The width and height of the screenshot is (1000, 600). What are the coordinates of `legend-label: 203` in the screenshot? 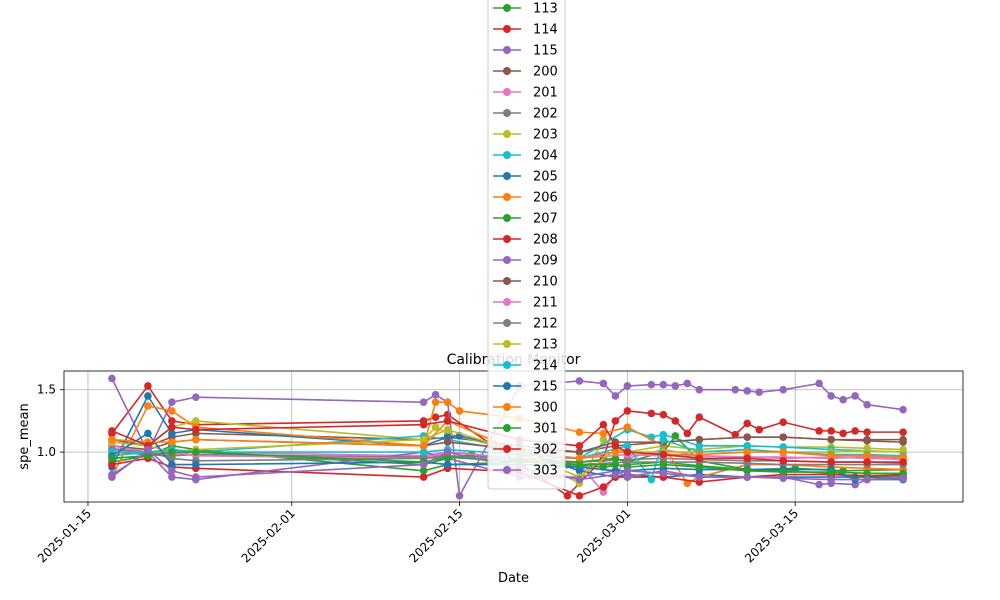 It's located at (545, 135).